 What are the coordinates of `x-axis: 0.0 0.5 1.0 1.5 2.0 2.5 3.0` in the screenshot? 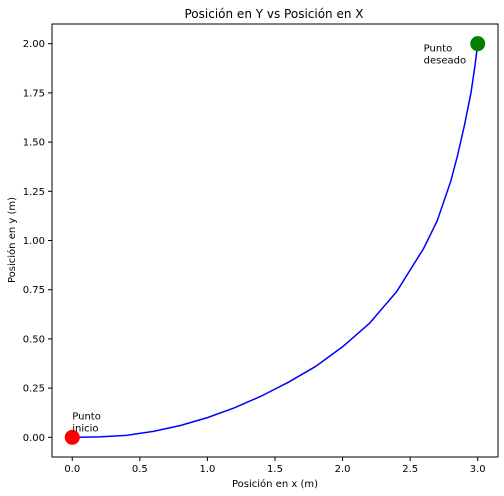 It's located at (275, 466).